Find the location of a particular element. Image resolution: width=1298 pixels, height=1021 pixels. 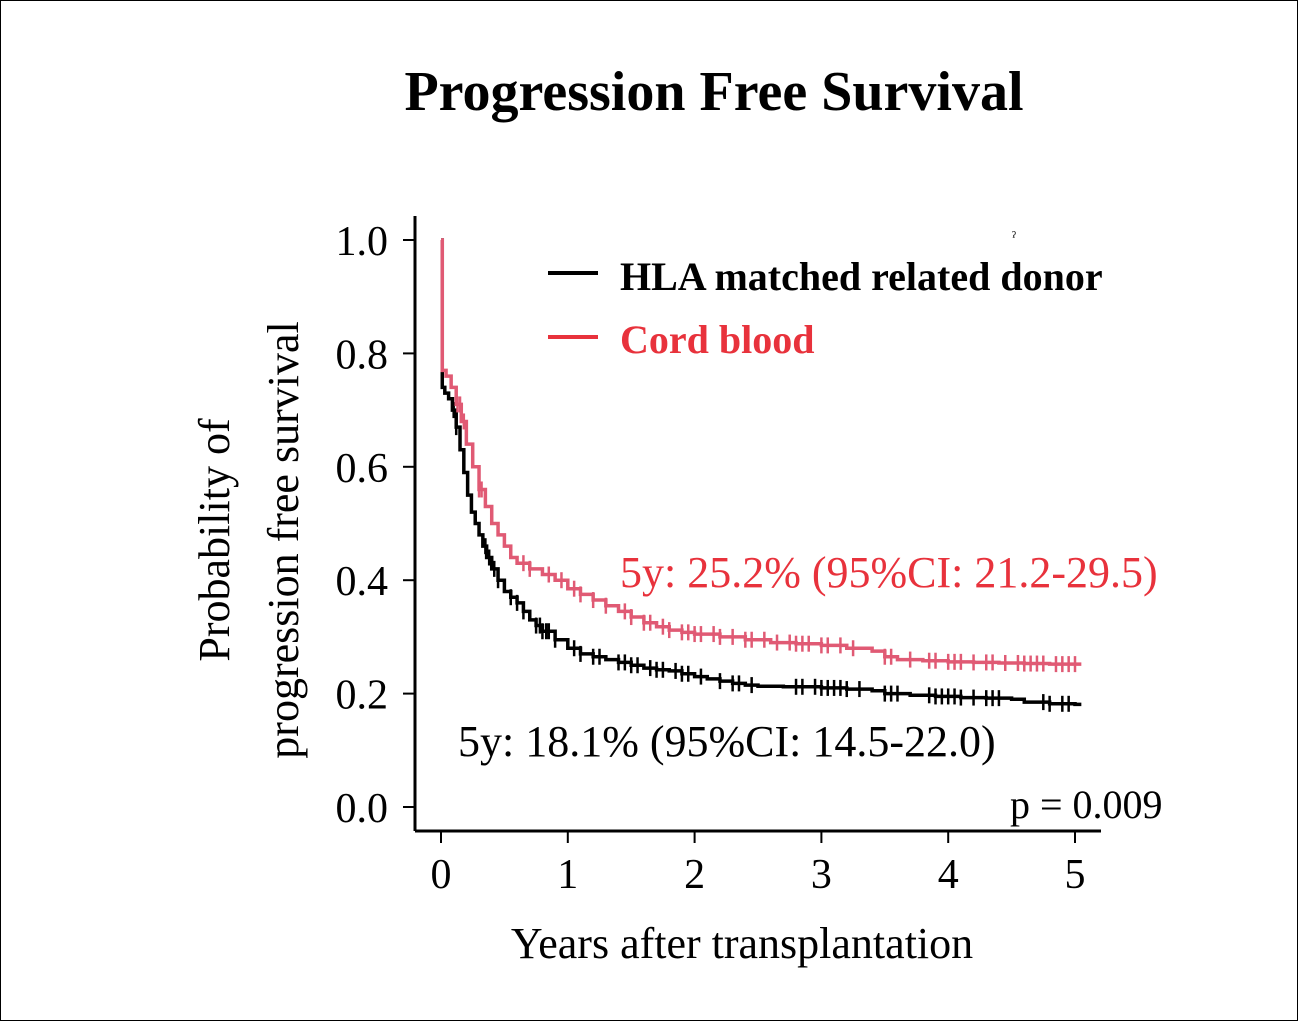

y-axis-label-line-2: progression free survival is located at coordinates (283, 539).